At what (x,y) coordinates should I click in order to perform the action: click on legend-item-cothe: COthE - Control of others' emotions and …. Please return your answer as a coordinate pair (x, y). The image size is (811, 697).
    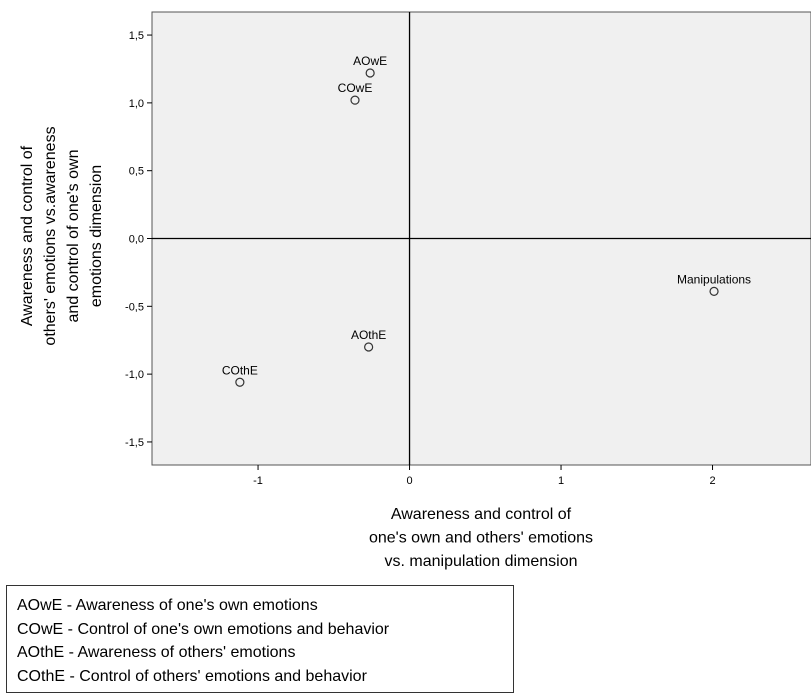
    Looking at the image, I should click on (192, 676).